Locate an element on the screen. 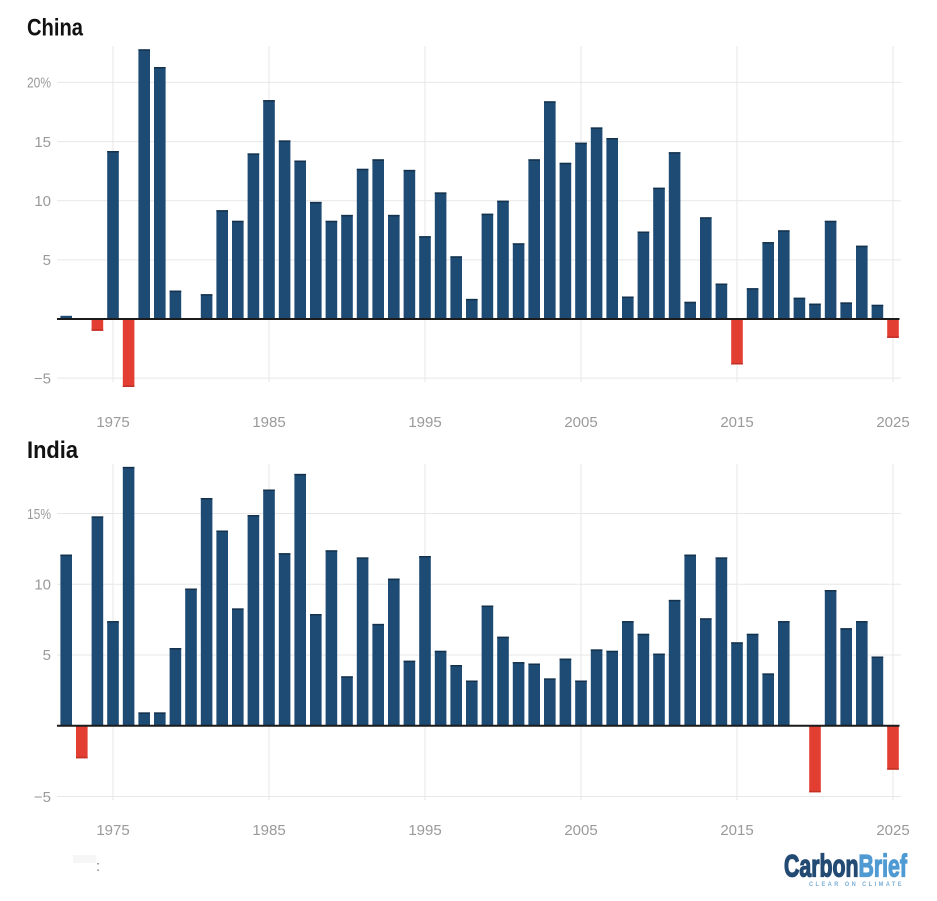  svg-text: India is located at coordinates (53, 450).